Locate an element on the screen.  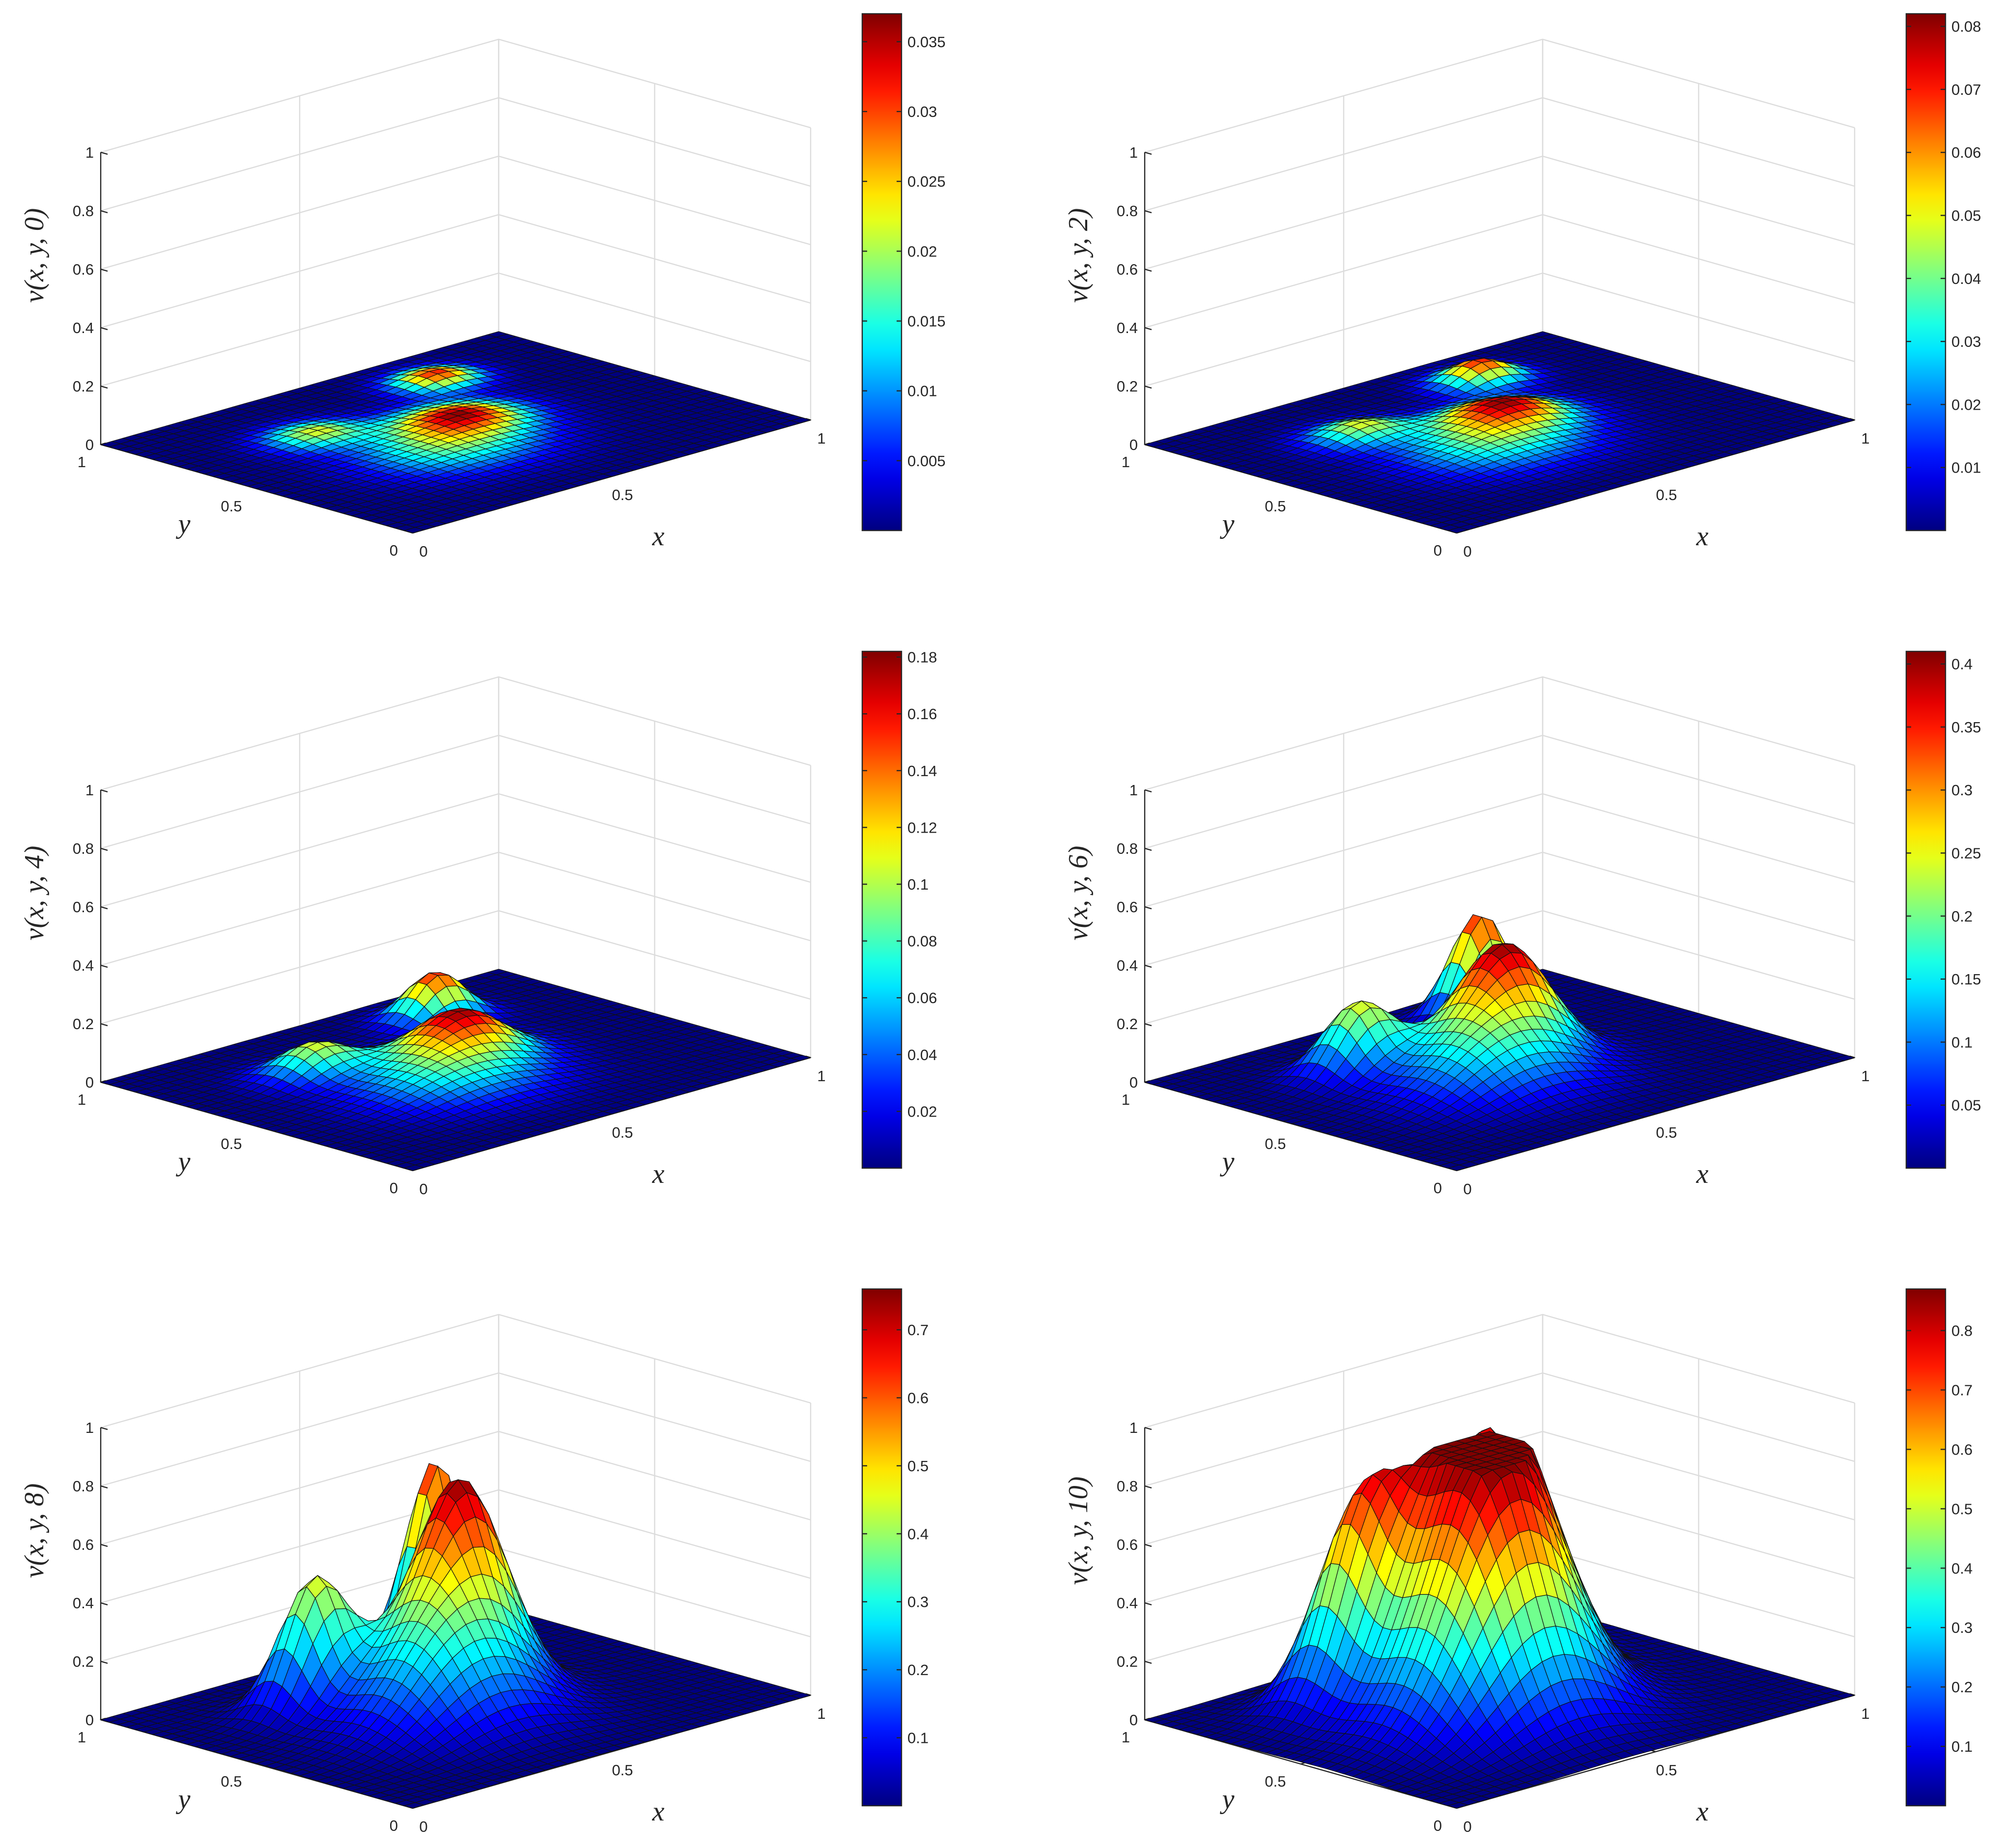
colorbar-tick-label: 0.005 is located at coordinates (926, 461).